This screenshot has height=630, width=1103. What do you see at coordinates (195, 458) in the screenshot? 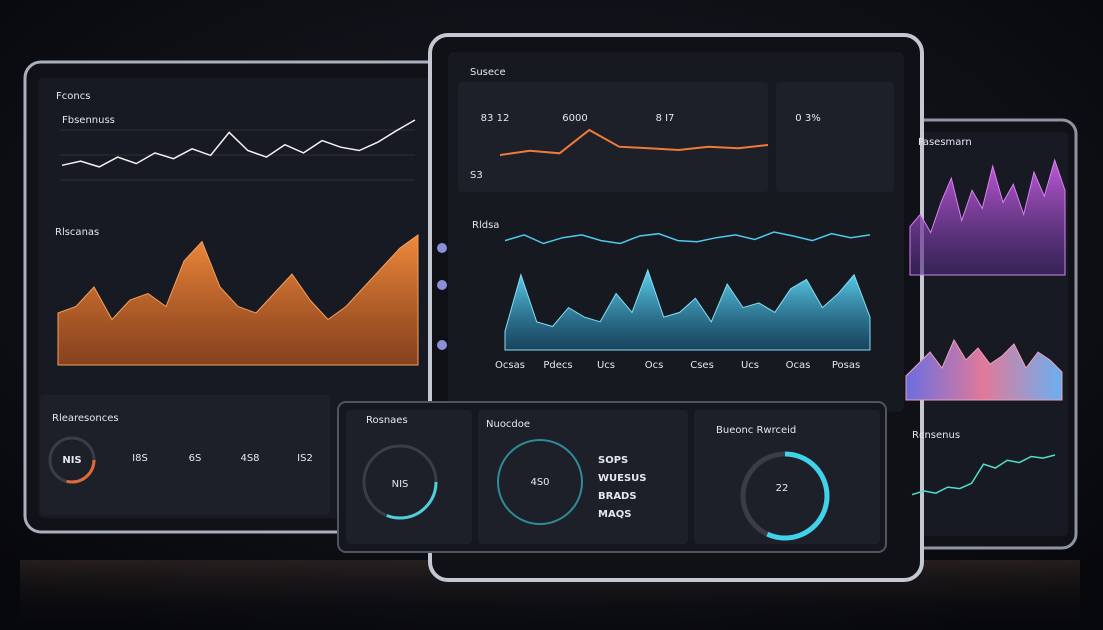
I see `label: 6S` at bounding box center [195, 458].